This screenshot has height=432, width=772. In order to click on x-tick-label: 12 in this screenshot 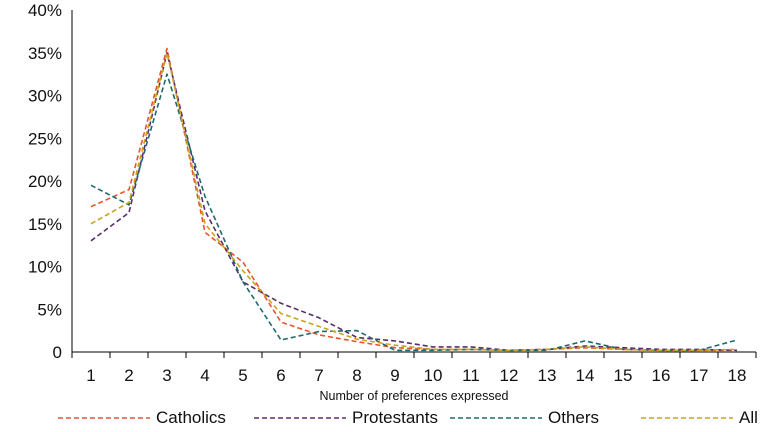, I will do `click(509, 375)`.